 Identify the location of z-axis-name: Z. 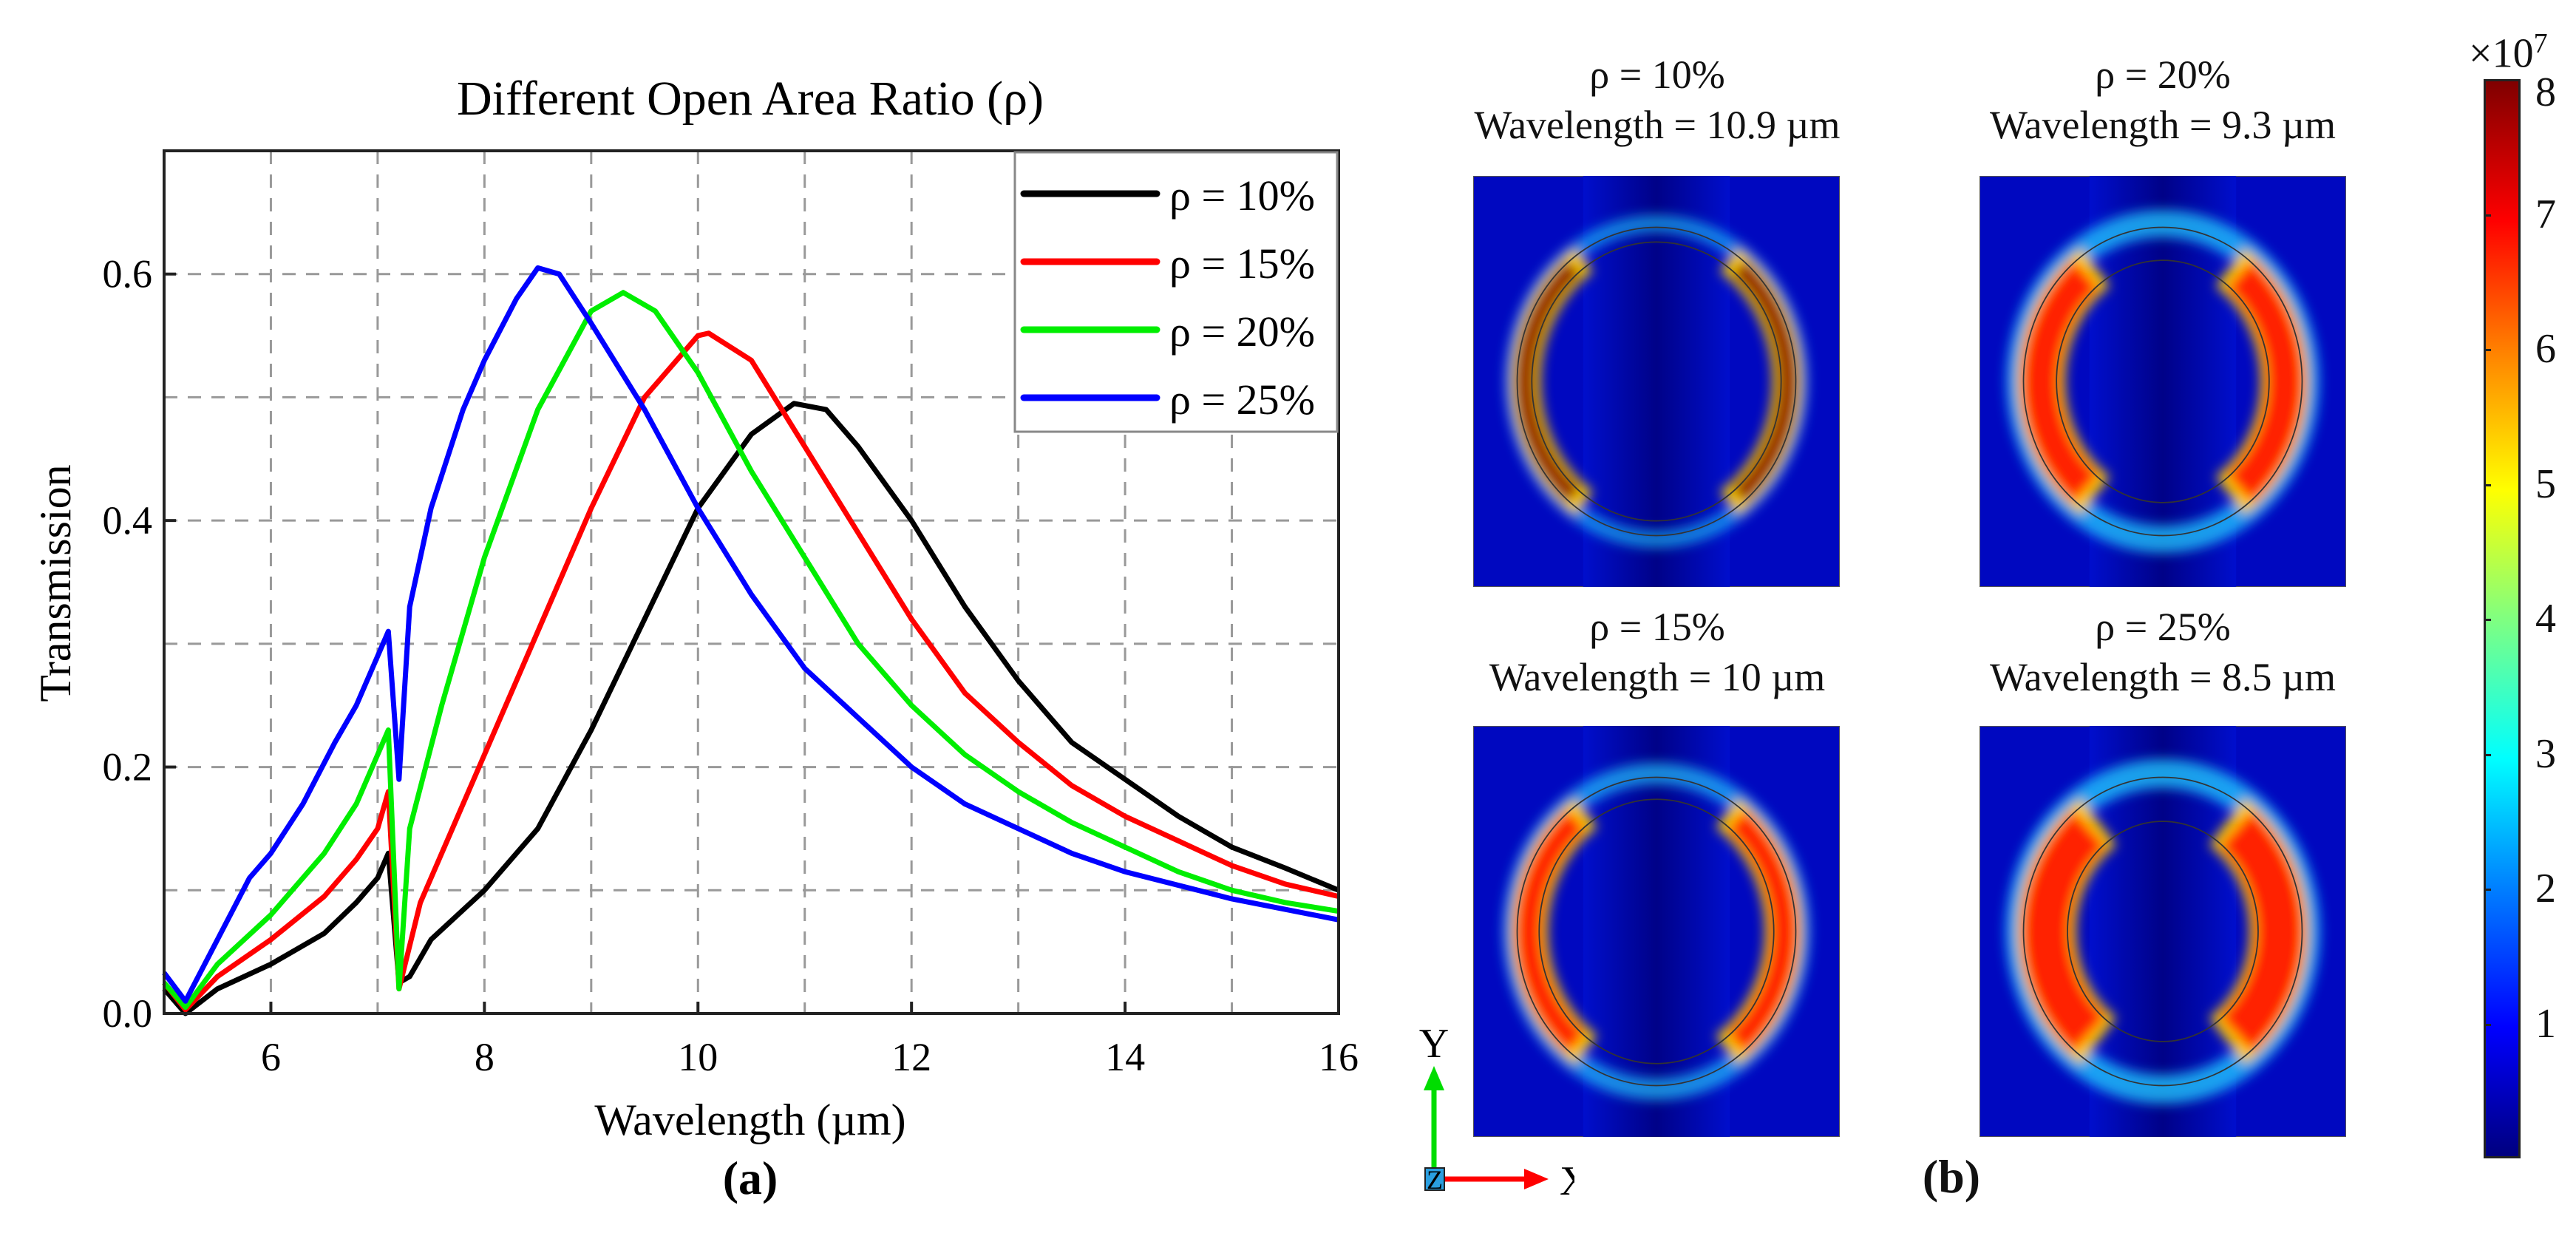
(1435, 1180).